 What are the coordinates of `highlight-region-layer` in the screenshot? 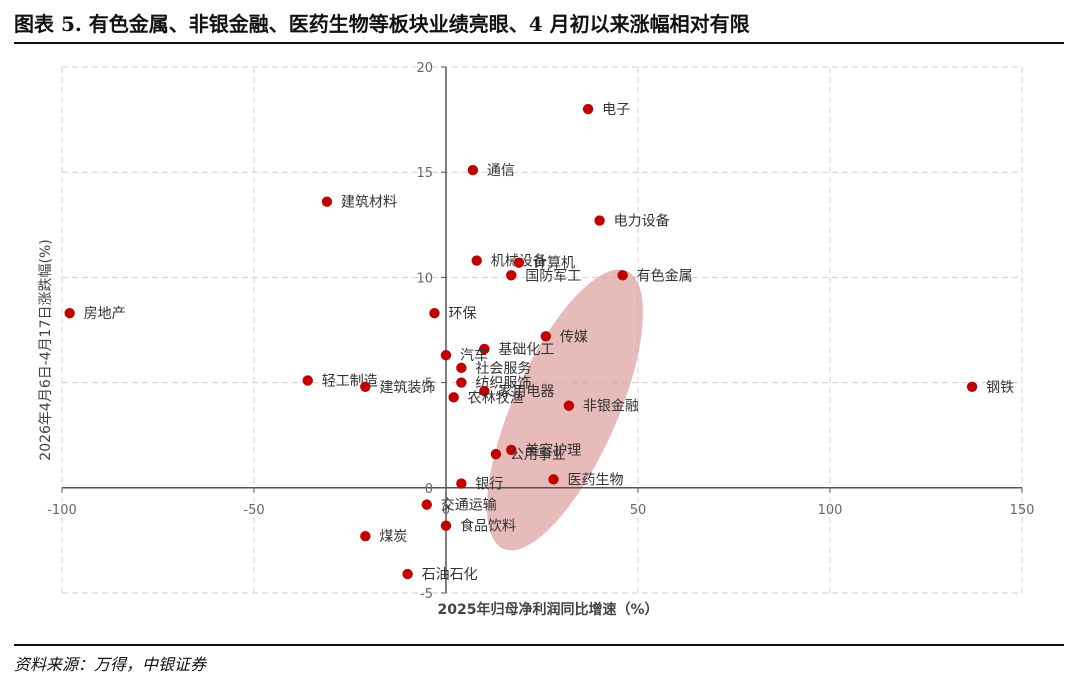 It's located at (565, 410).